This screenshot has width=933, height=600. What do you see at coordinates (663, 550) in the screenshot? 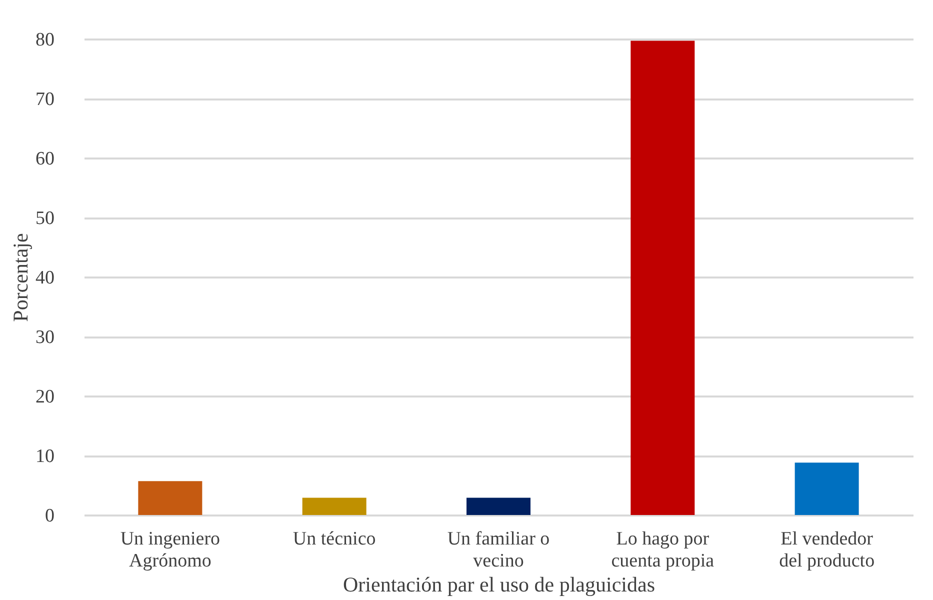
I see `x-tick-label: Lo hago por cuenta propia` at bounding box center [663, 550].